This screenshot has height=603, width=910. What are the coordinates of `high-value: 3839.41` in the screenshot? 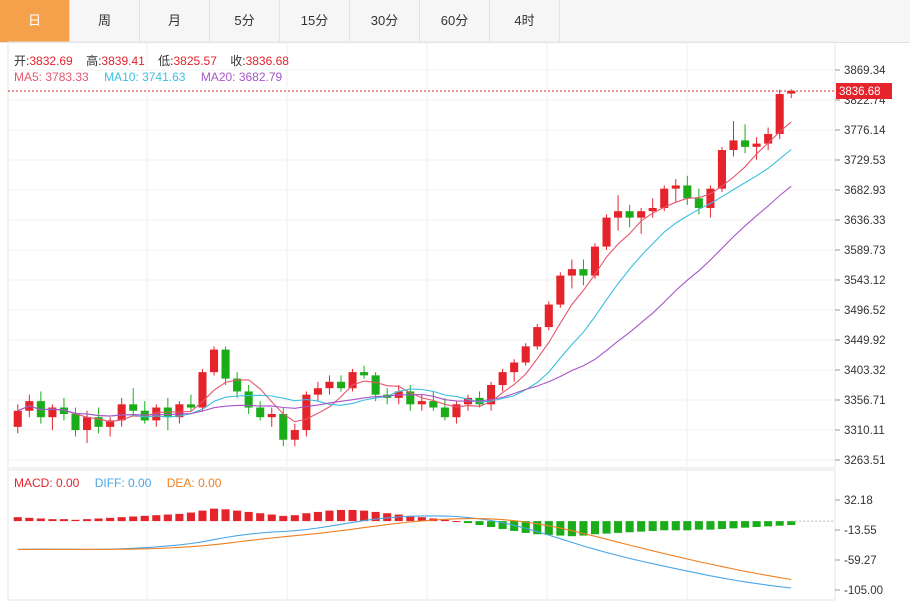 It's located at (123, 61).